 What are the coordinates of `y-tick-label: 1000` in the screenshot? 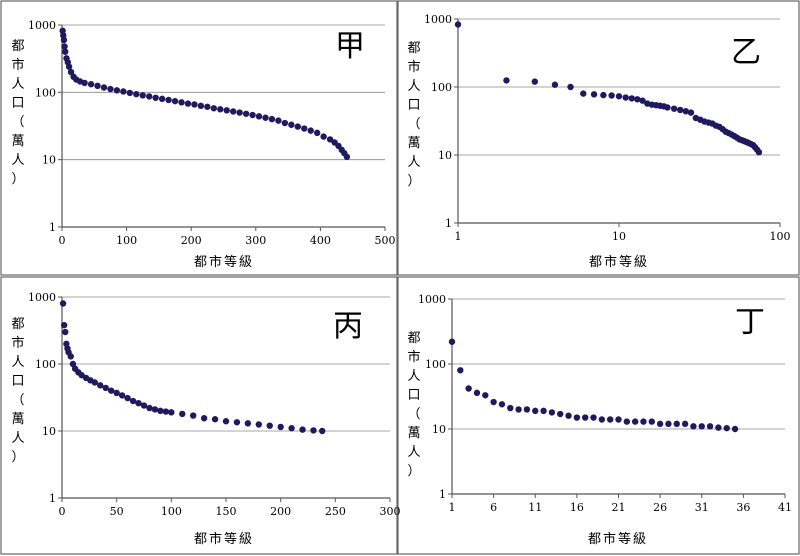 It's located at (438, 19).